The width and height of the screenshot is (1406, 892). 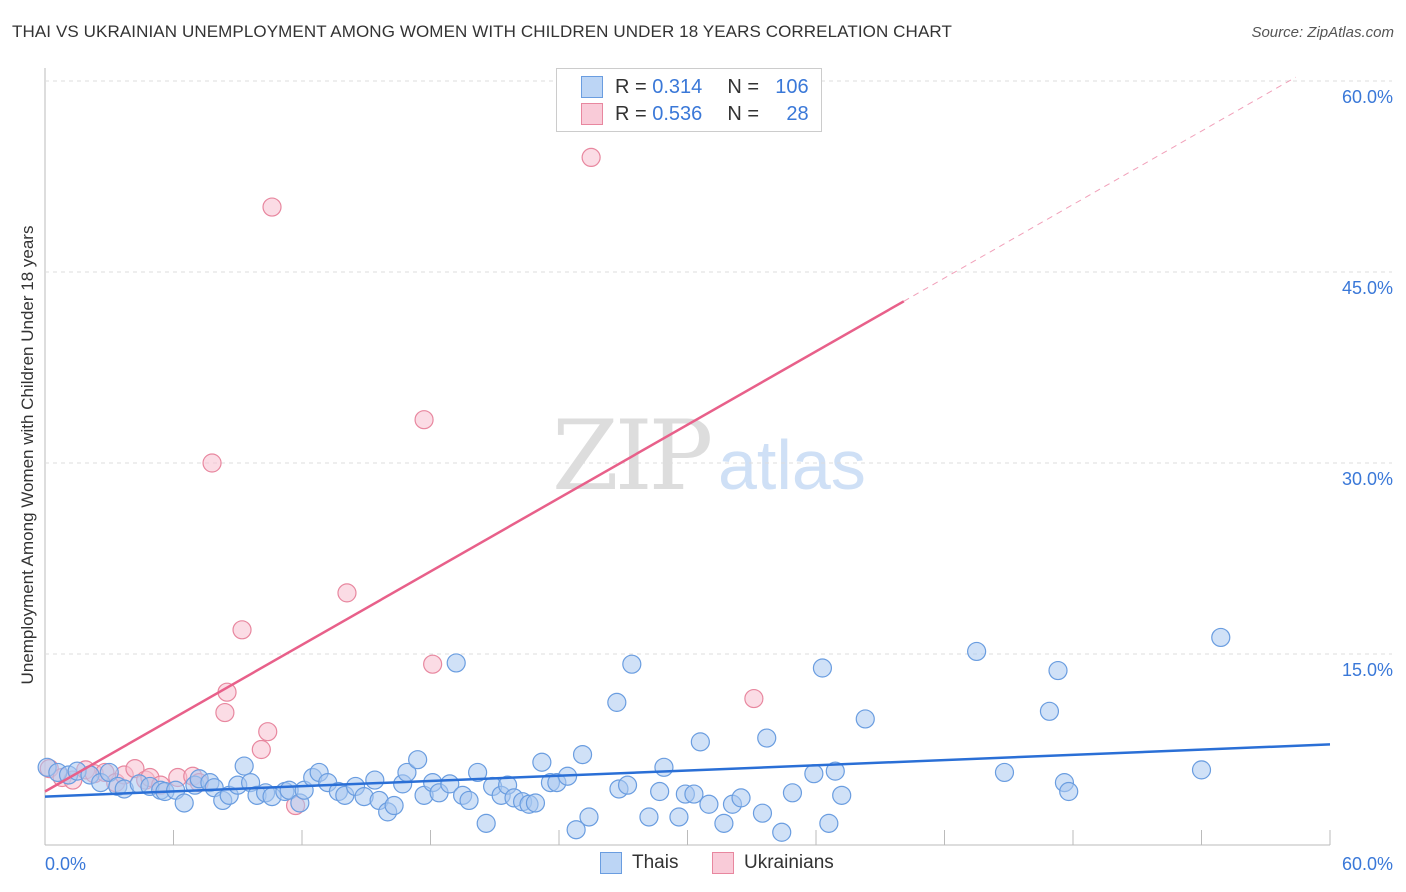 I want to click on legend-row-ukrainians: R = 0.536 N = 28, so click(x=695, y=114).